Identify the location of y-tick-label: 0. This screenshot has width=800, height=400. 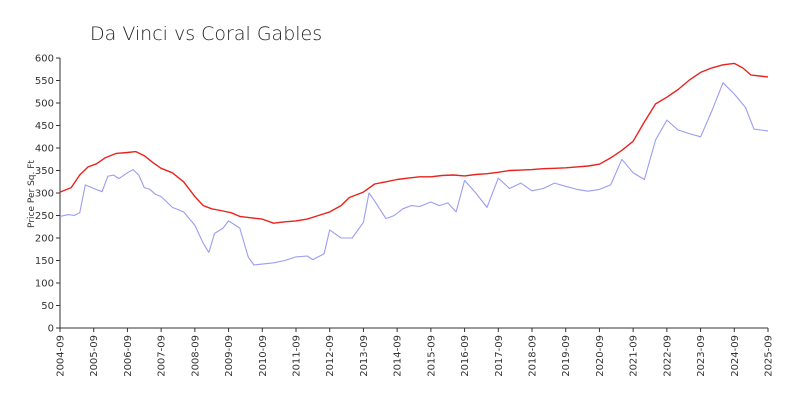
(51, 329).